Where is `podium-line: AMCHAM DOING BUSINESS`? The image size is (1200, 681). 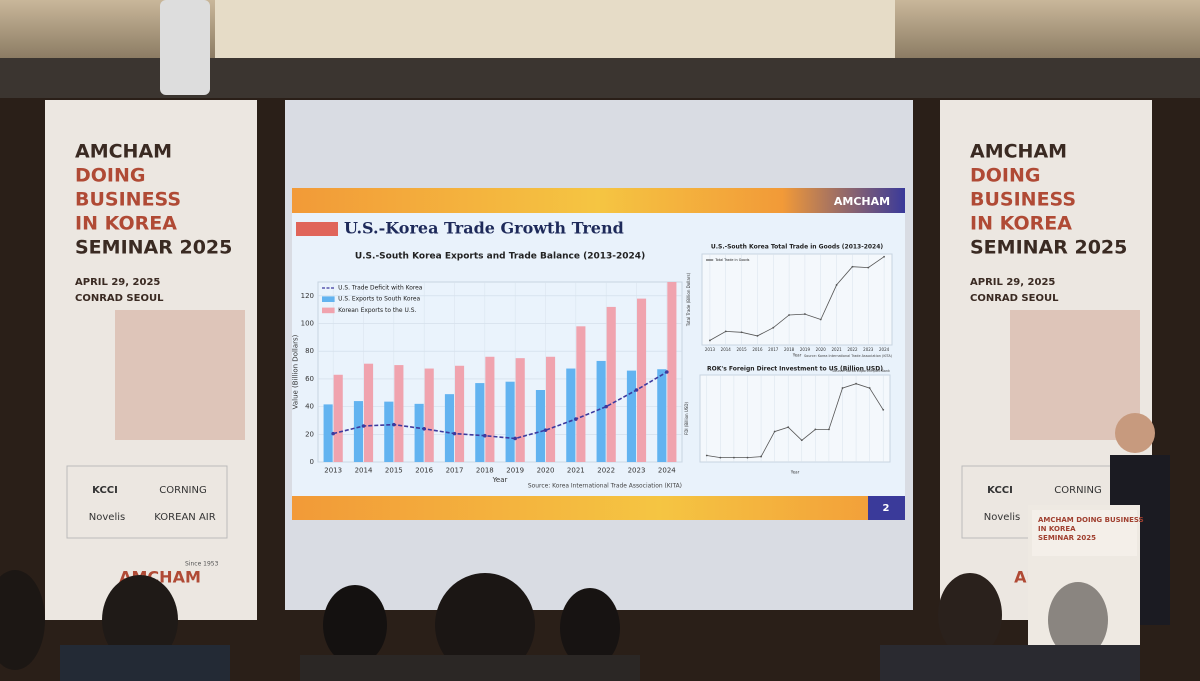
podium-line: AMCHAM DOING BUSINESS is located at coordinates (1091, 520).